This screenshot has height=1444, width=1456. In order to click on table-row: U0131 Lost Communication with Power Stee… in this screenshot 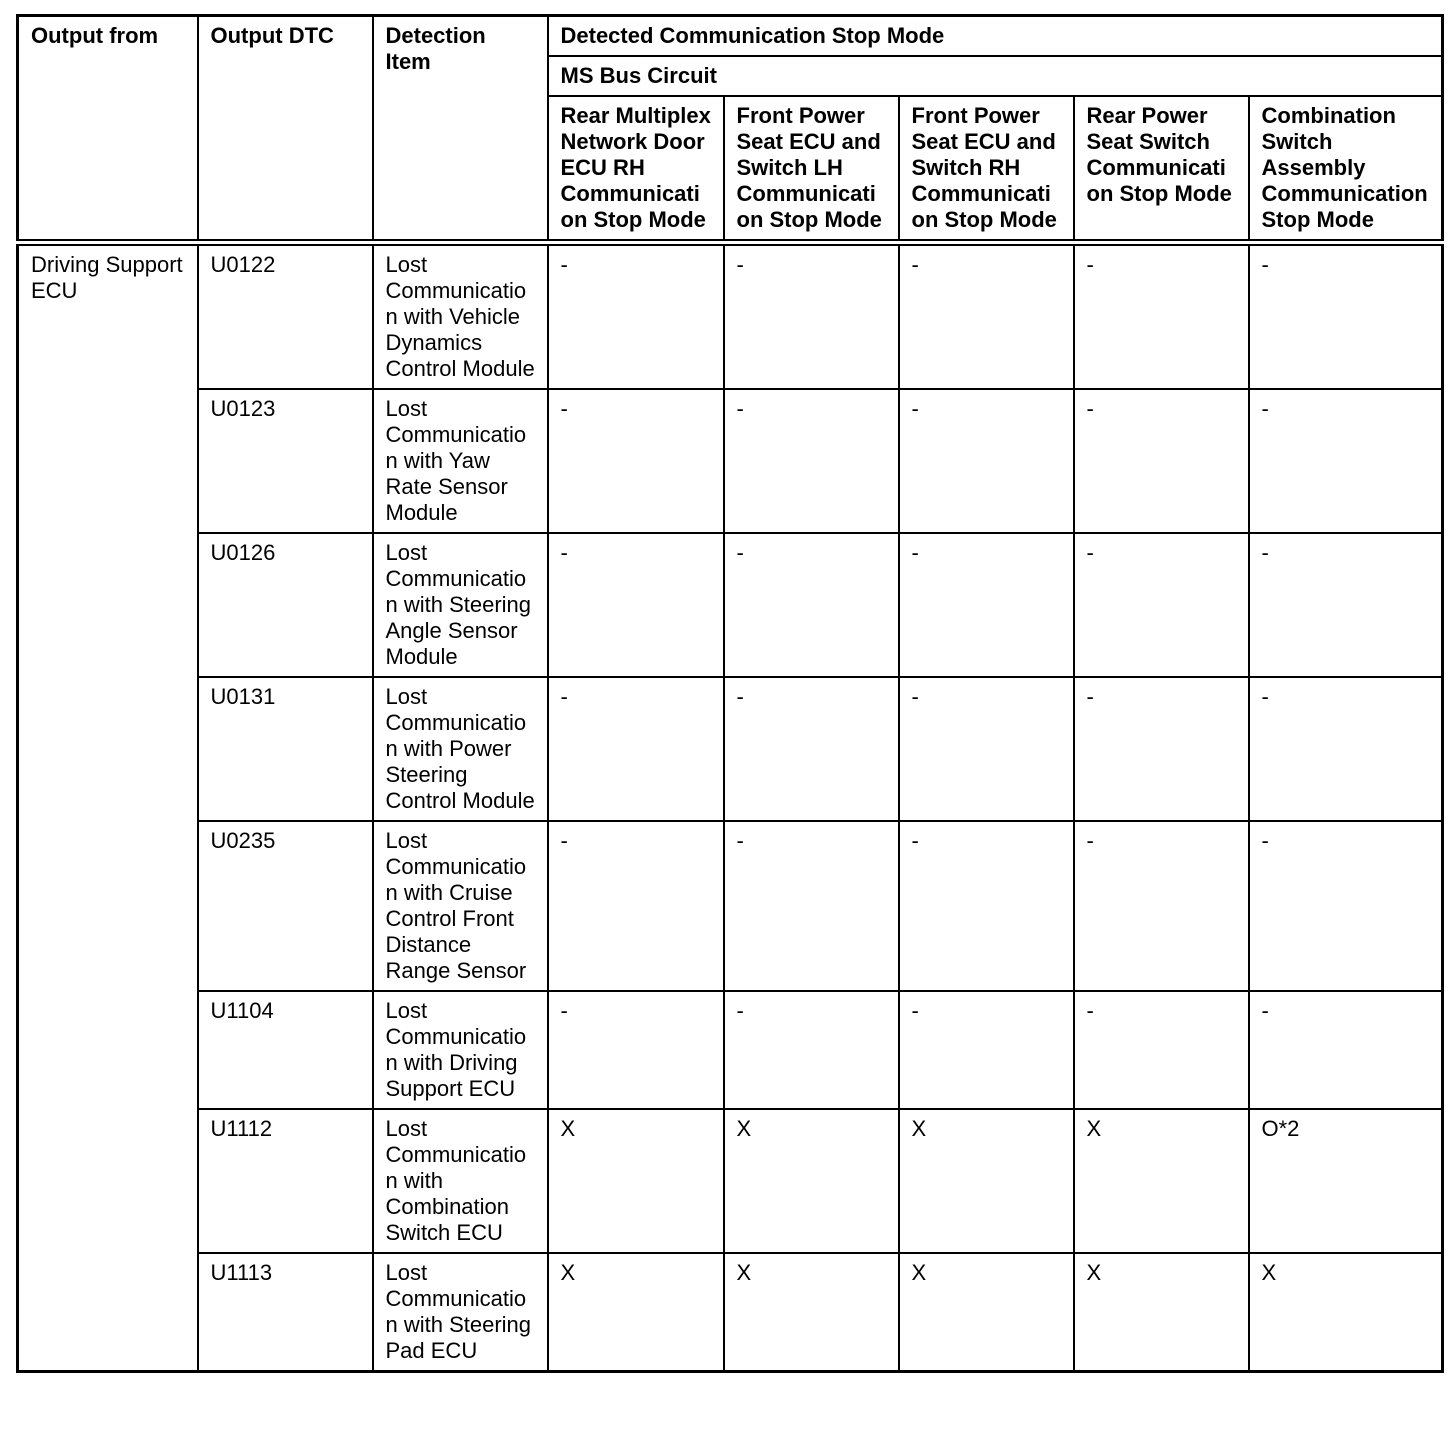, I will do `click(731, 749)`.